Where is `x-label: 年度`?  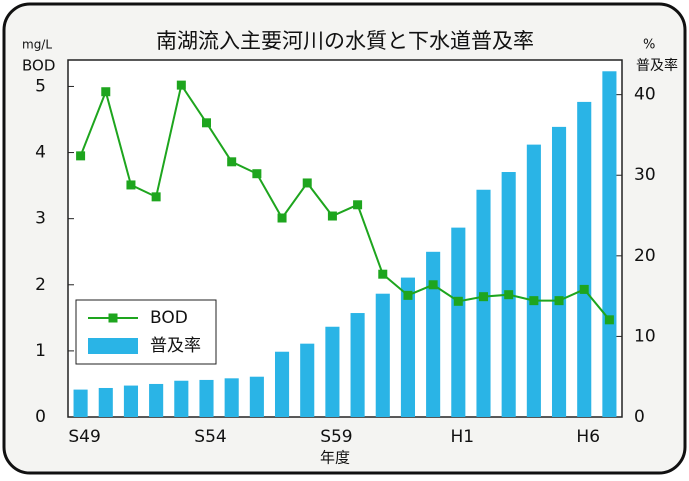
x-label: 年度 is located at coordinates (335, 458).